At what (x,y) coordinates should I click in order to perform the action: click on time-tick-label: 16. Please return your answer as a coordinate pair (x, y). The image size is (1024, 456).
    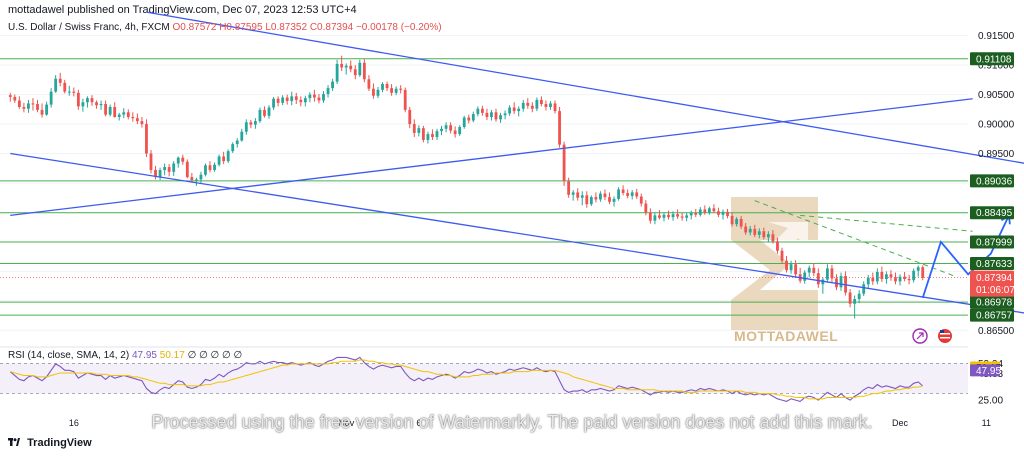
    Looking at the image, I should click on (74, 423).